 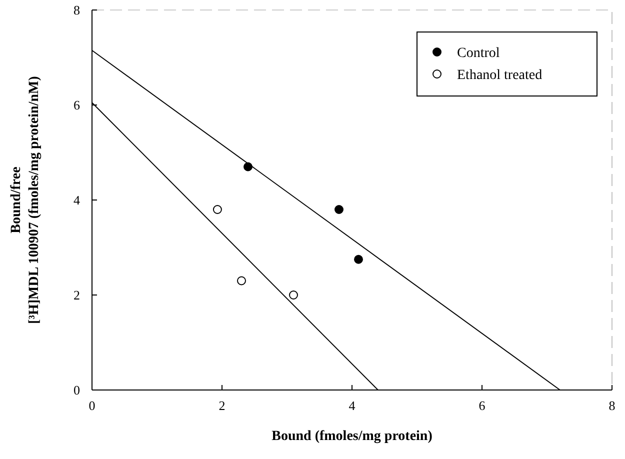 What do you see at coordinates (92, 405) in the screenshot?
I see `x-tick-label: 0` at bounding box center [92, 405].